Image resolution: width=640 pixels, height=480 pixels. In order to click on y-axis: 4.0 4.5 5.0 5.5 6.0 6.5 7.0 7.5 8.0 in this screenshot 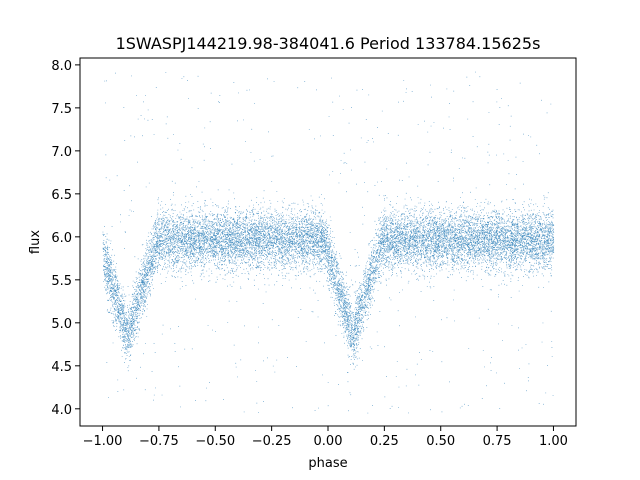, I will do `click(65, 238)`.